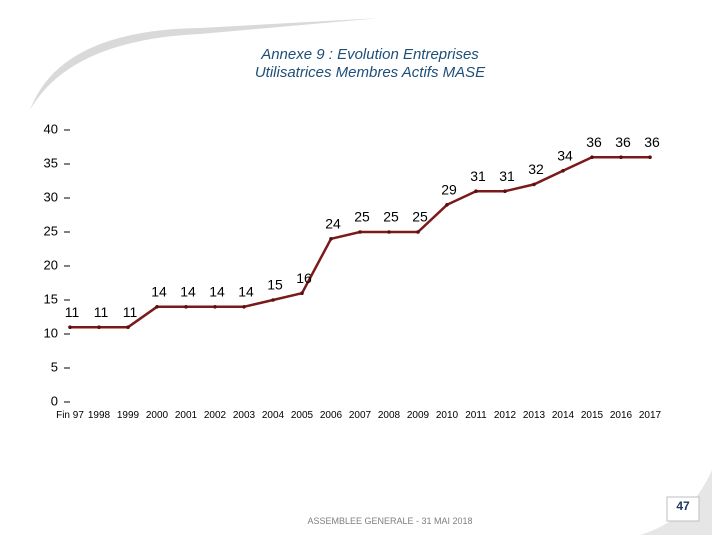  What do you see at coordinates (536, 169) in the screenshot?
I see `data-label: 32` at bounding box center [536, 169].